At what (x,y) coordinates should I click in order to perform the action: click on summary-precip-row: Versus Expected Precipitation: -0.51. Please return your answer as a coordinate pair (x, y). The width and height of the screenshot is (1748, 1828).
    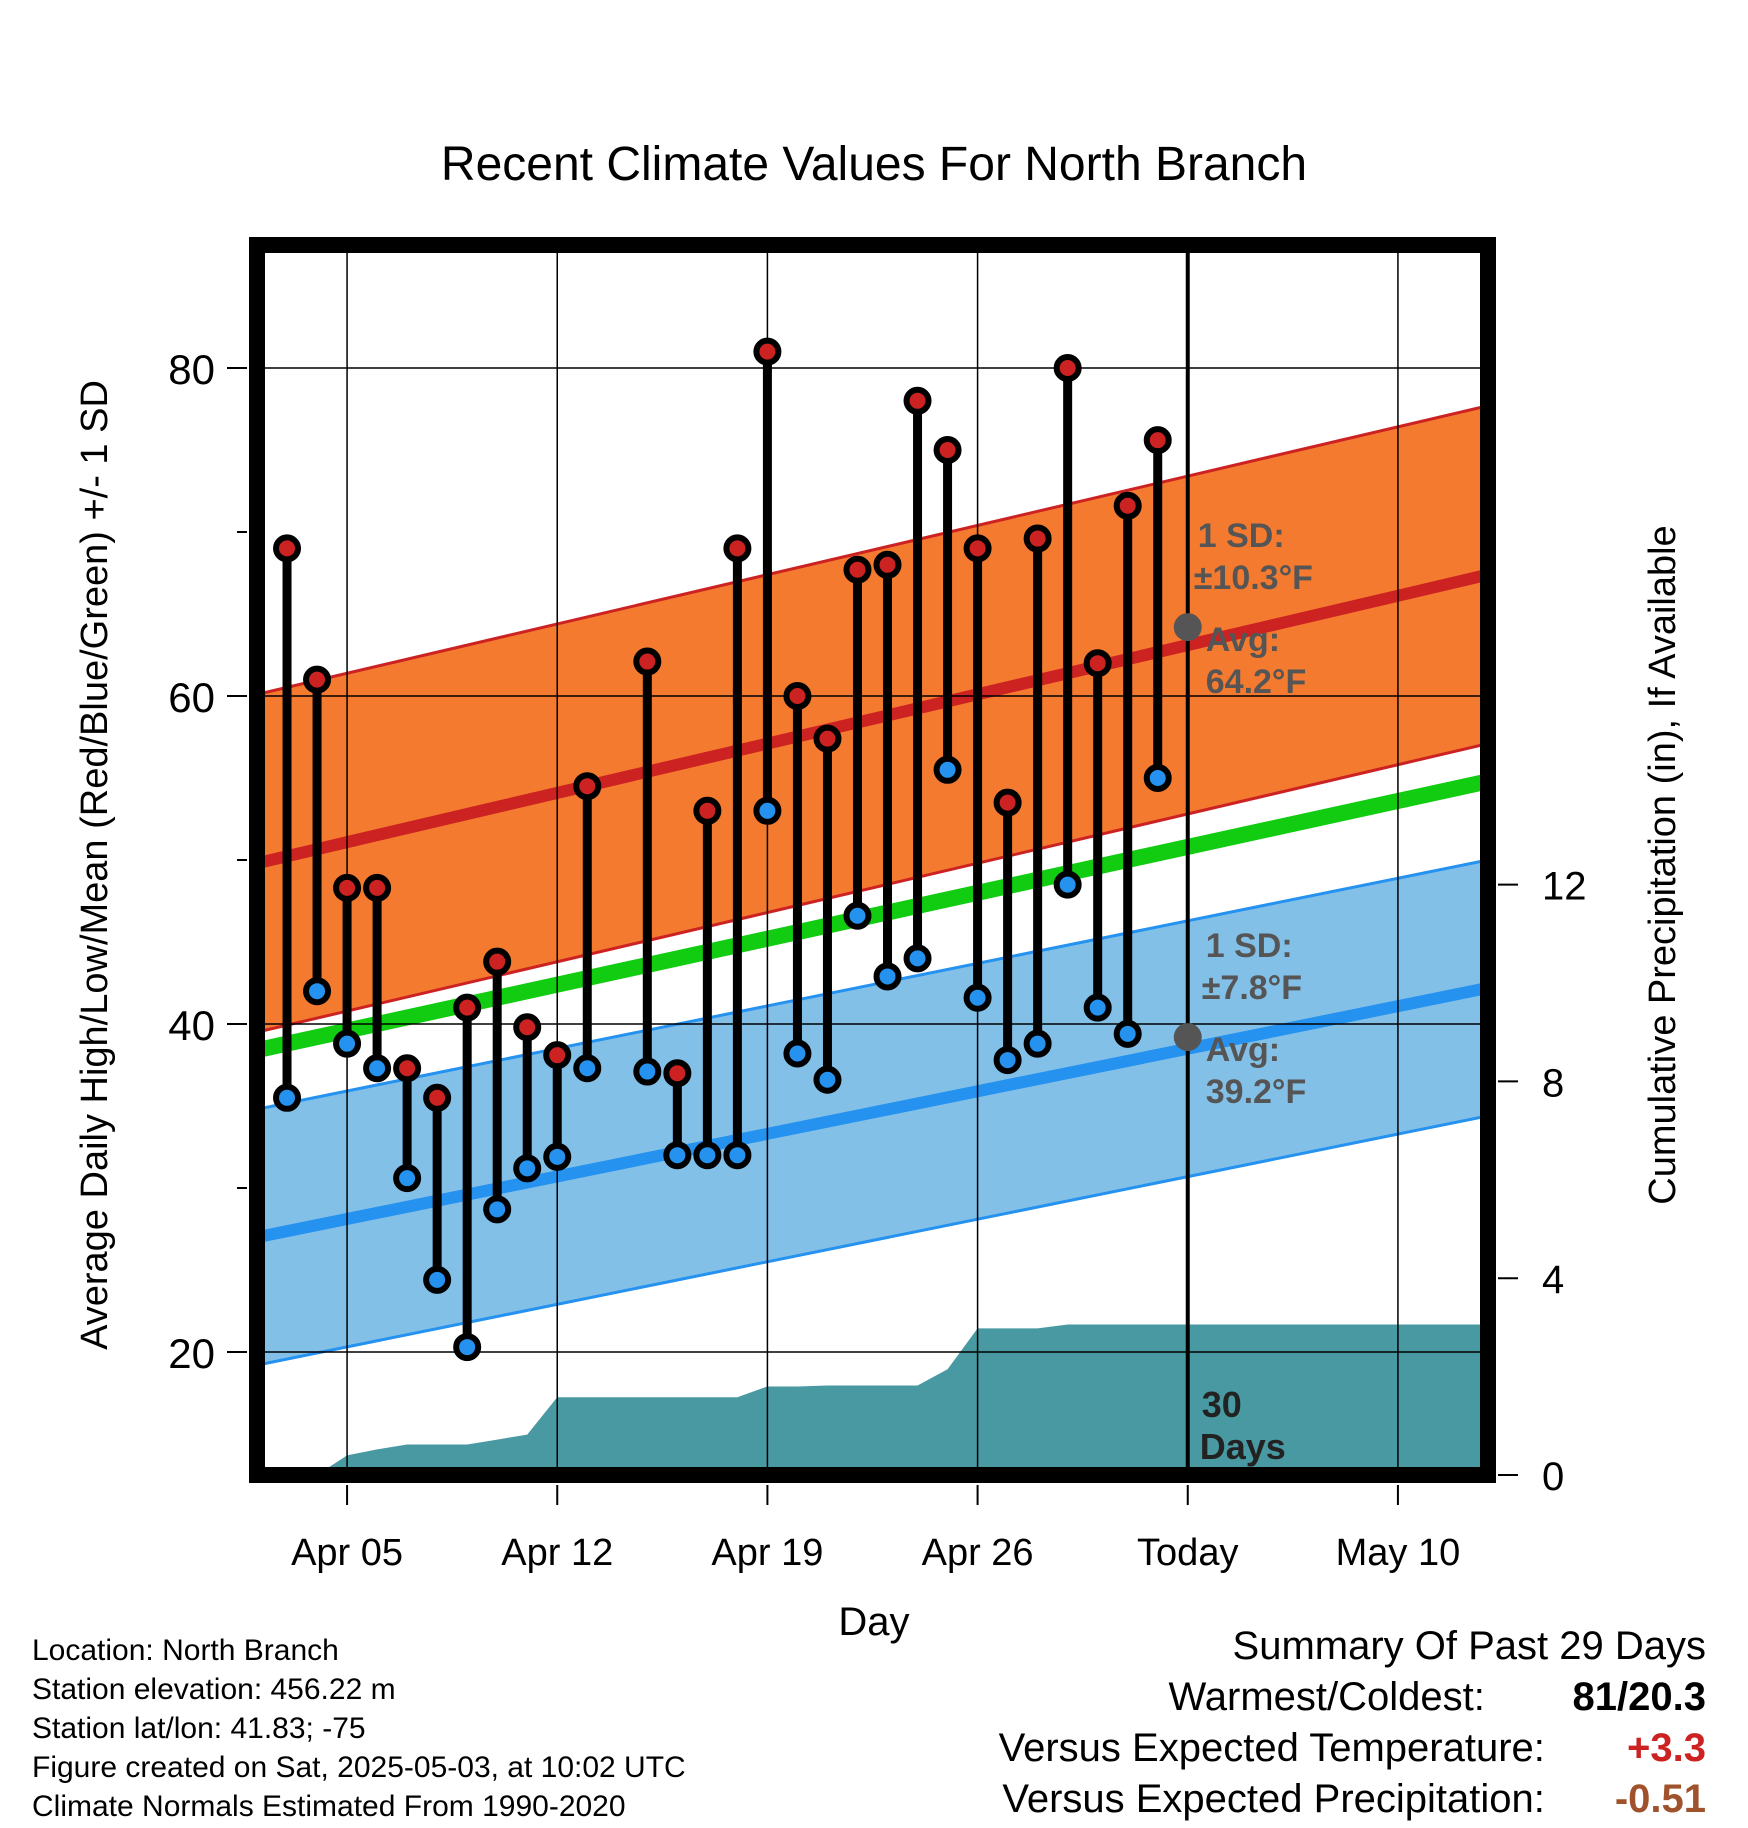
    Looking at the image, I should click on (1354, 1799).